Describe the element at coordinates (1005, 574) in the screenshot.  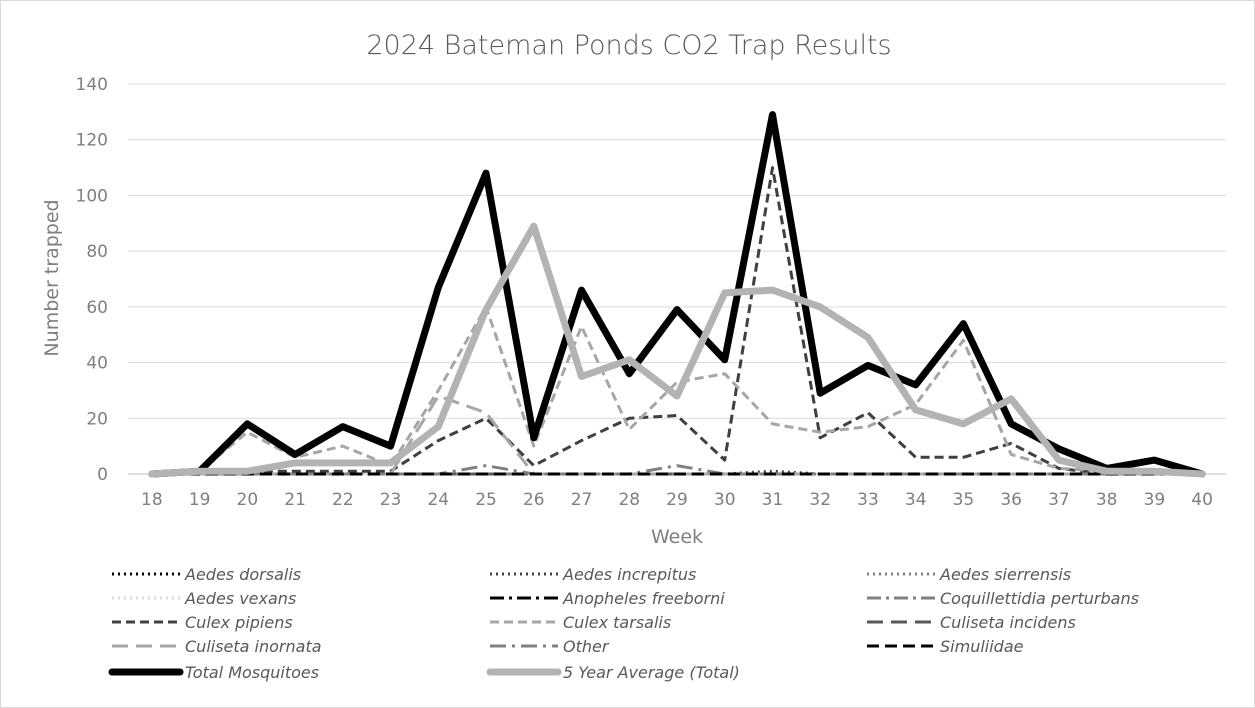
I see `legend-label: Aedes sierrensis` at that location.